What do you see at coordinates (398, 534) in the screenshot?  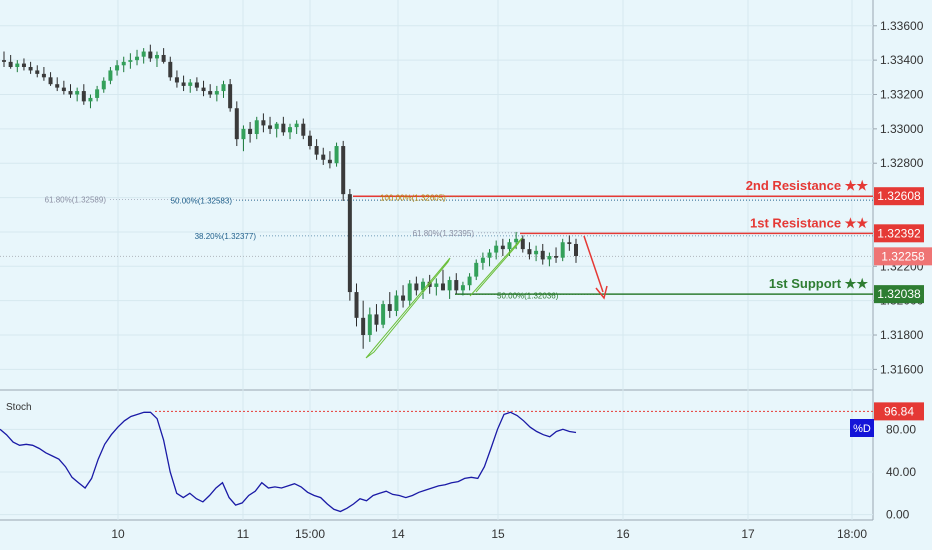 I see `time-tick-label: 14` at bounding box center [398, 534].